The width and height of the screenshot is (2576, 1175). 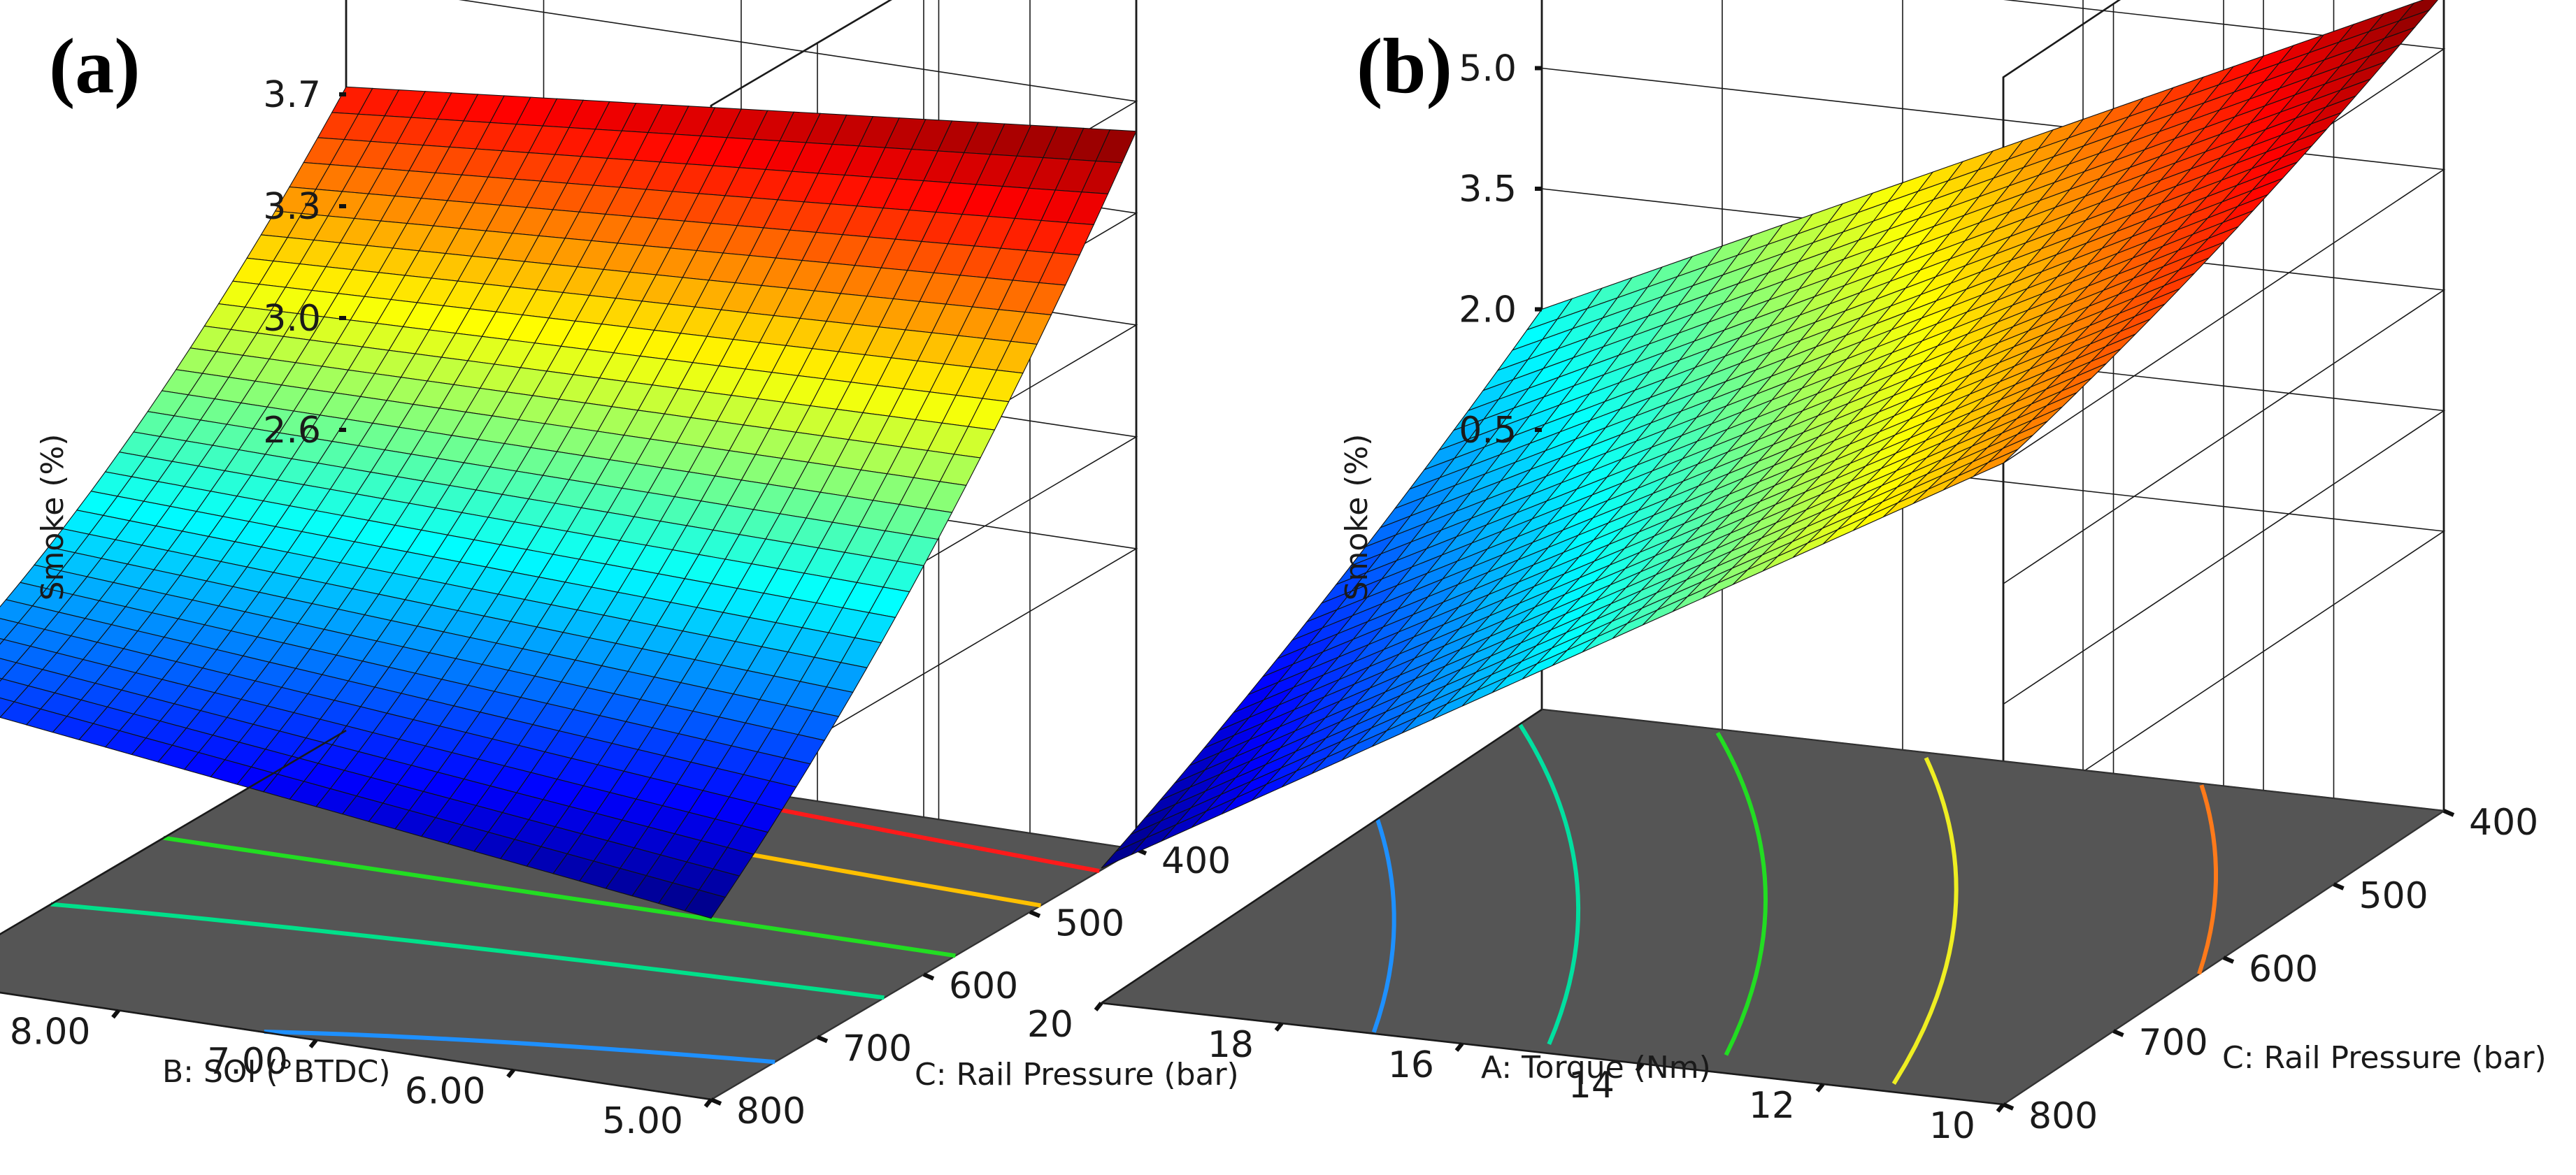 What do you see at coordinates (292, 431) in the screenshot?
I see `z-tick-label: 2.6` at bounding box center [292, 431].